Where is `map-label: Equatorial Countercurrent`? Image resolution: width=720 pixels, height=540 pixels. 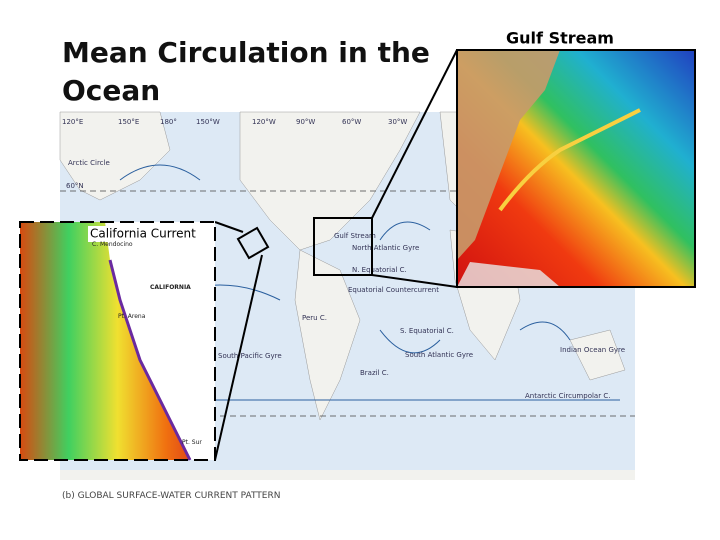 map-label: Equatorial Countercurrent is located at coordinates (393, 290).